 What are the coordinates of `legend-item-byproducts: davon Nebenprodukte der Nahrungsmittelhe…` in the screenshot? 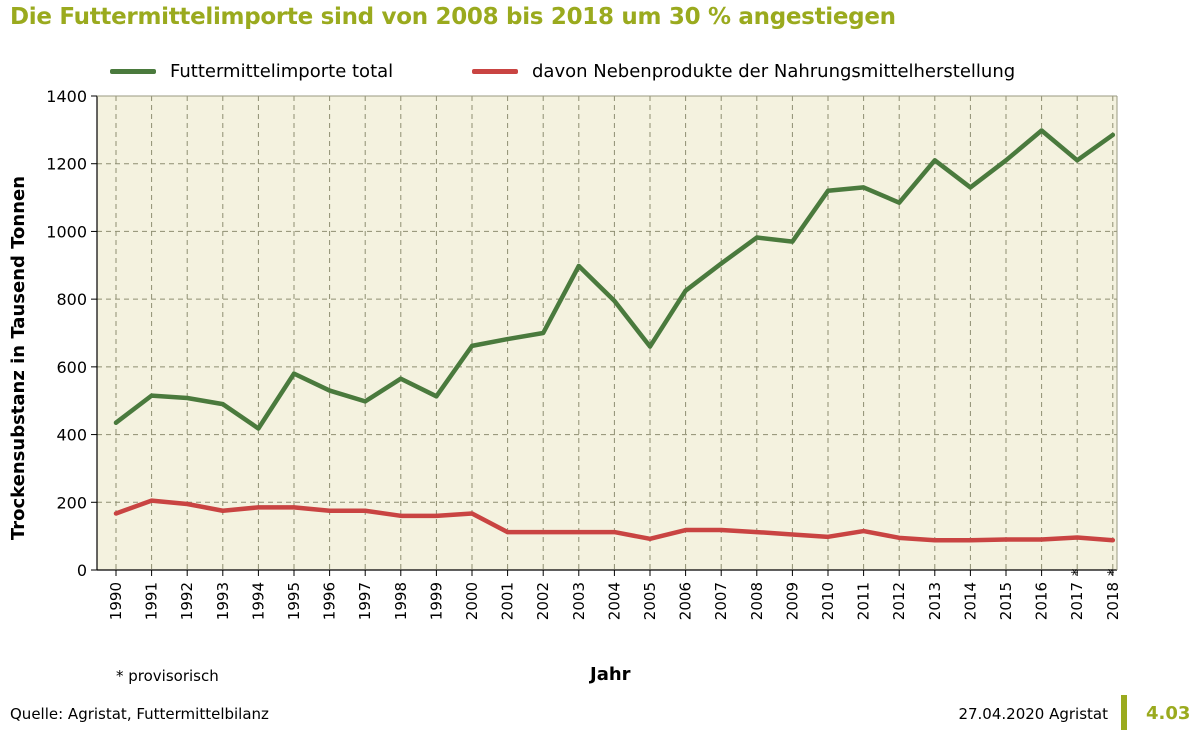 It's located at (743, 71).